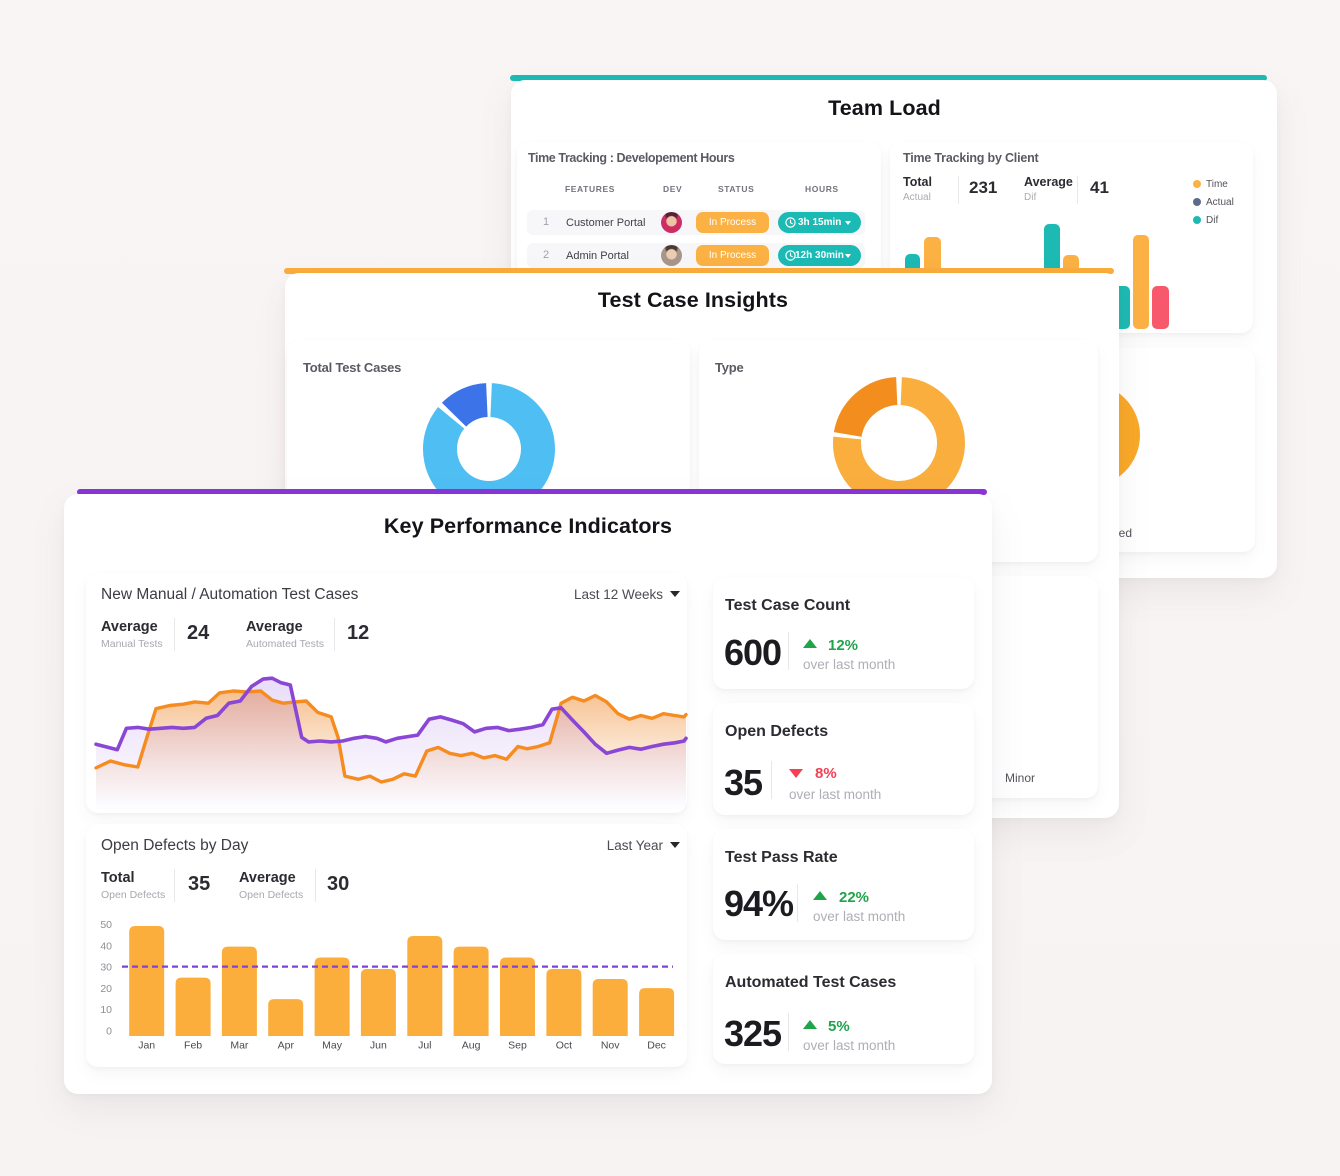 This screenshot has height=1176, width=1340. What do you see at coordinates (239, 1046) in the screenshot?
I see `svg-text: Mar` at bounding box center [239, 1046].